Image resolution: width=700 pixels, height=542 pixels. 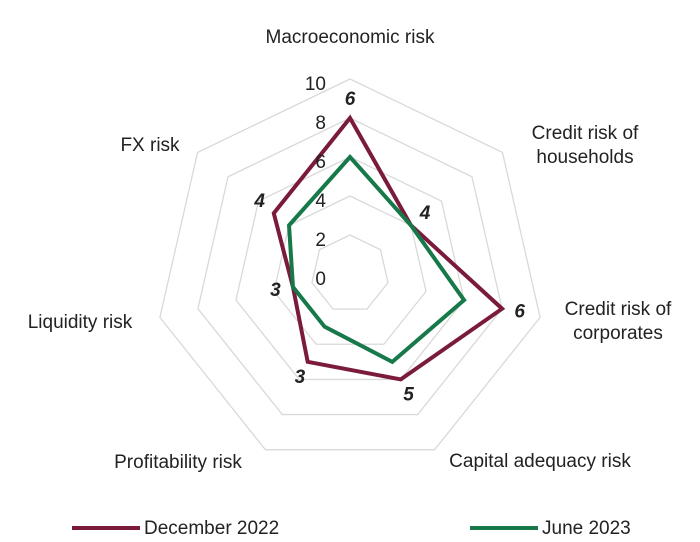 I want to click on category-label: FX risk, so click(x=150, y=145).